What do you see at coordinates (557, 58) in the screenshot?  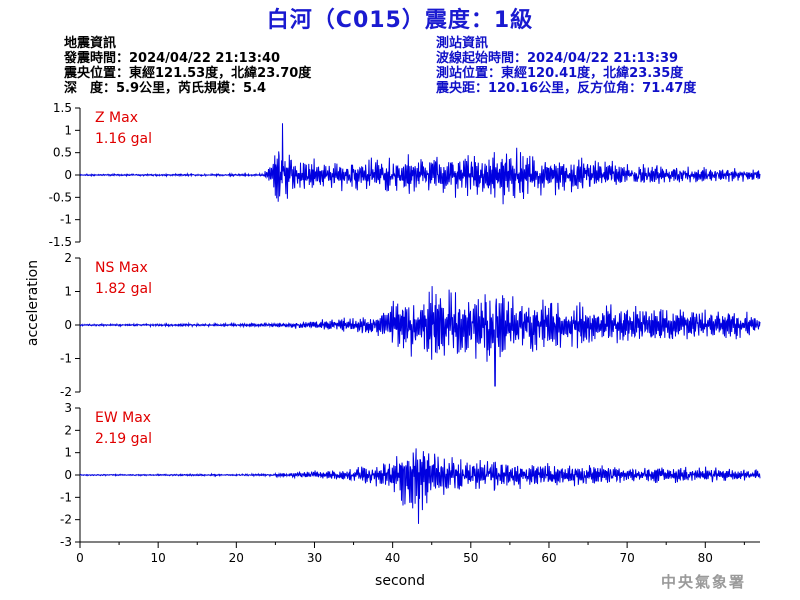 I see `wave-start-time: 波線起始時間：2024/04/22 21:13:39` at bounding box center [557, 58].